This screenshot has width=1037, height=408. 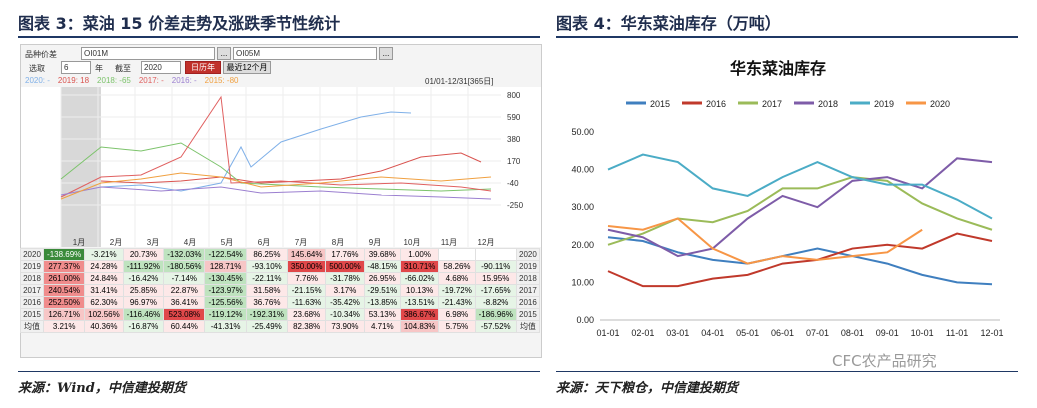 I want to click on table-cell: 310.71%, so click(x=419, y=266).